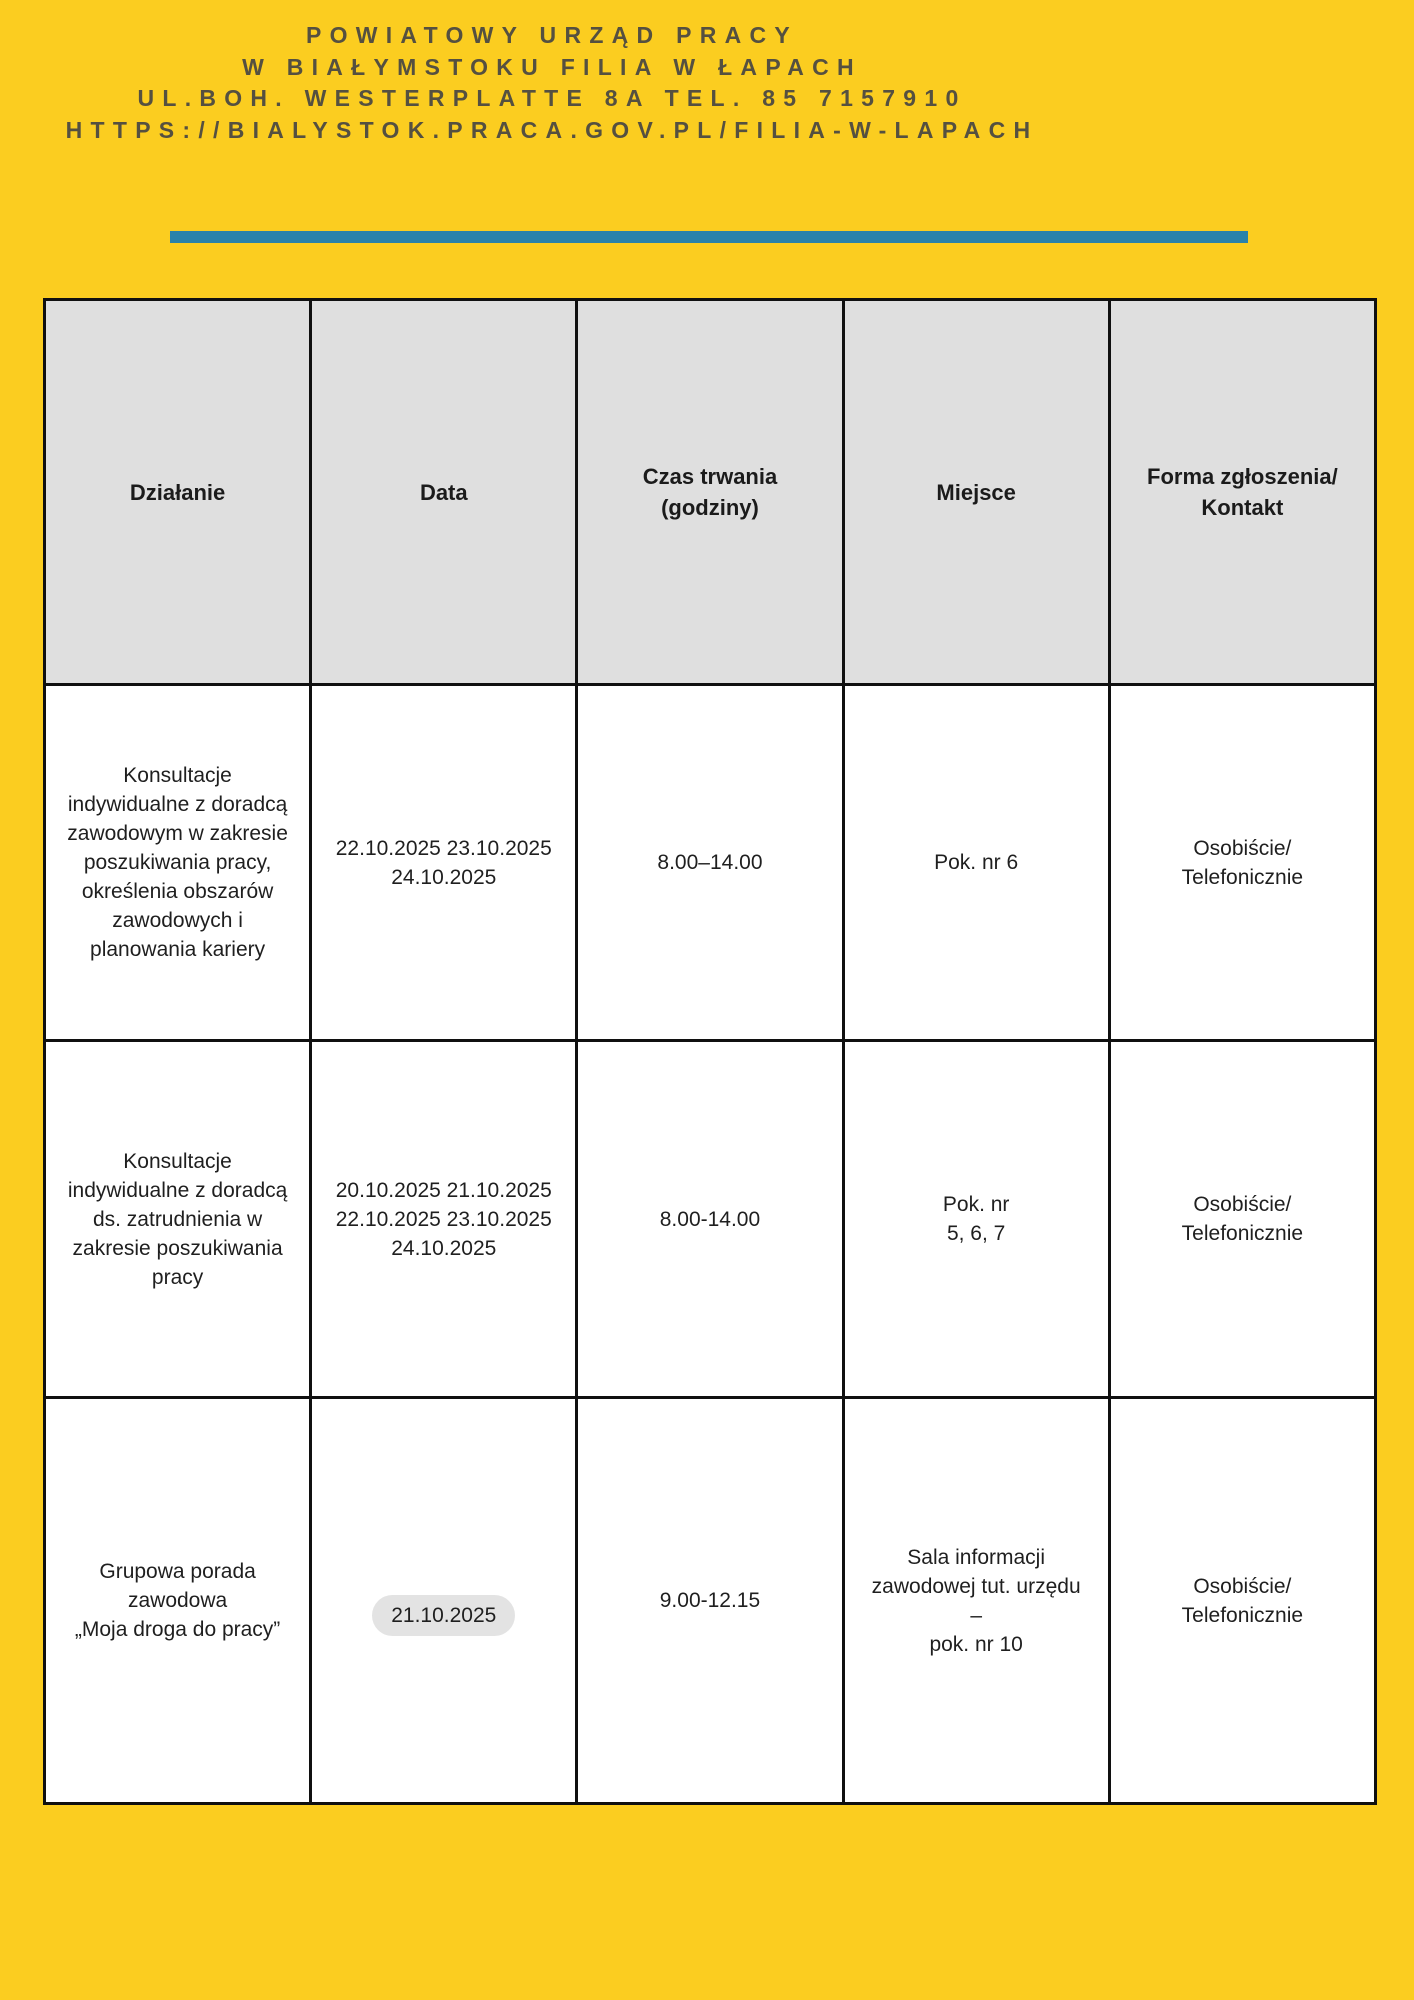 This screenshot has height=2000, width=1414. I want to click on cell-data: 21.10.2025, so click(444, 1600).